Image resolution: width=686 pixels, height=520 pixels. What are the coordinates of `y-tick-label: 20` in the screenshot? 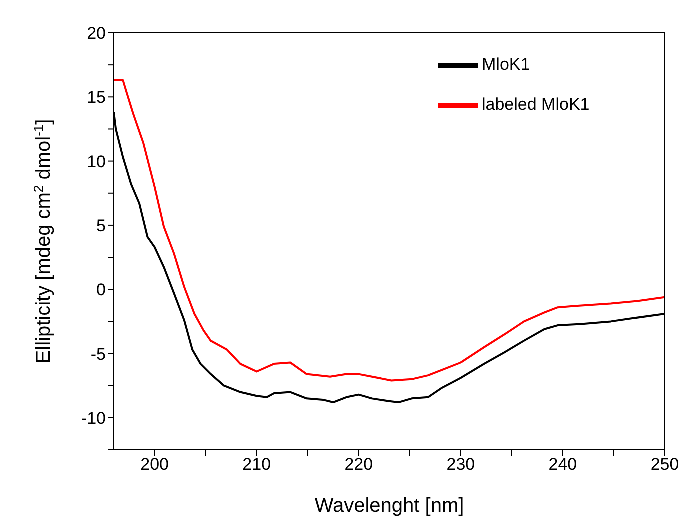 It's located at (96, 34).